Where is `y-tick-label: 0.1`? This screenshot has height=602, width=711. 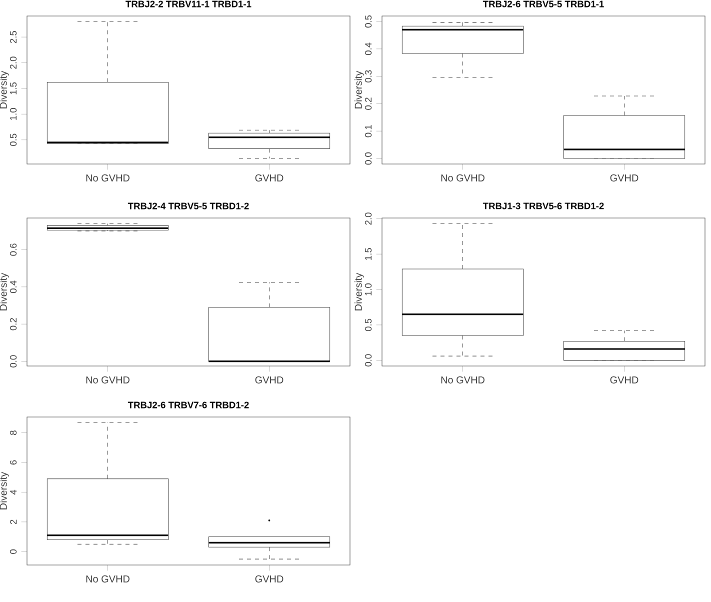 y-tick-label: 0.1 is located at coordinates (368, 131).